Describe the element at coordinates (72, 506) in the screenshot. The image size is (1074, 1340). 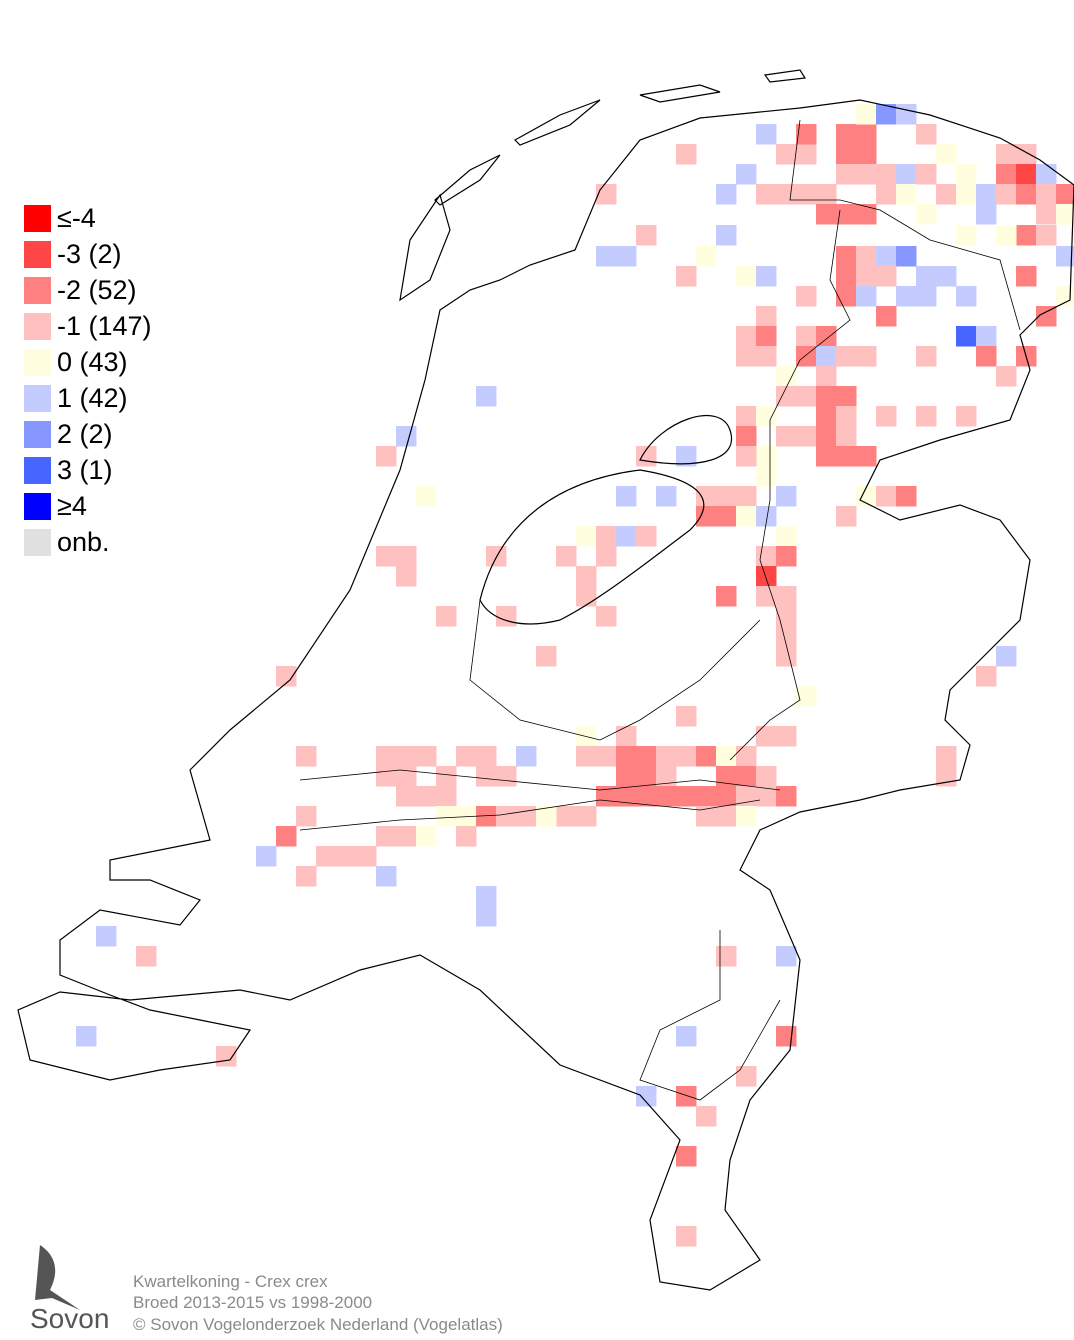
I see `legend-label: ≥4` at that location.